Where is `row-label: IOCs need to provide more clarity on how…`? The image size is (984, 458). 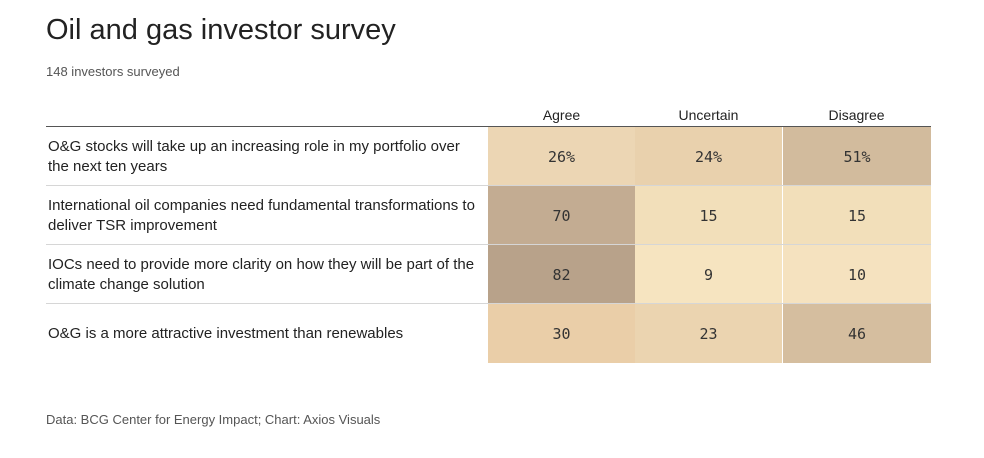
row-label: IOCs need to provide more clarity on how… is located at coordinates (261, 274).